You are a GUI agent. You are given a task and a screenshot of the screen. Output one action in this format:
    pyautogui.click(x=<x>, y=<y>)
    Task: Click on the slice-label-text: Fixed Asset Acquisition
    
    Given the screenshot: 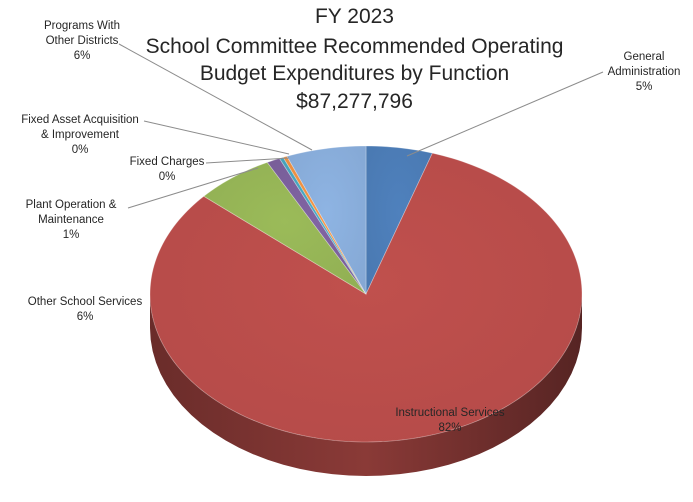 What is the action you would take?
    pyautogui.click(x=80, y=120)
    